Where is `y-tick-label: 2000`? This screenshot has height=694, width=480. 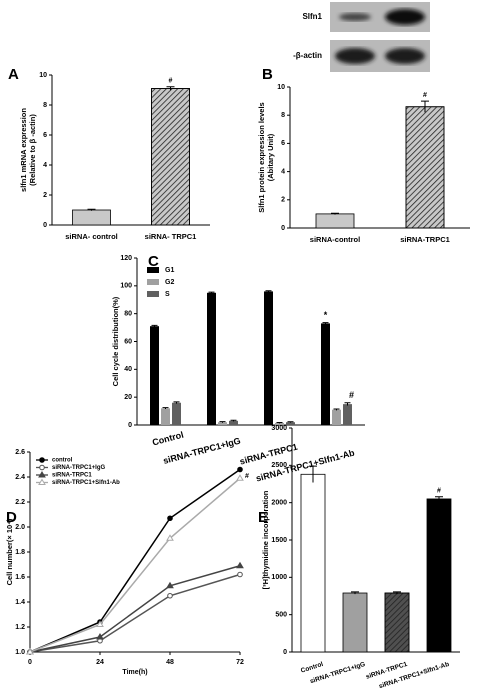
y-tick-label: 2000 is located at coordinates (279, 503).